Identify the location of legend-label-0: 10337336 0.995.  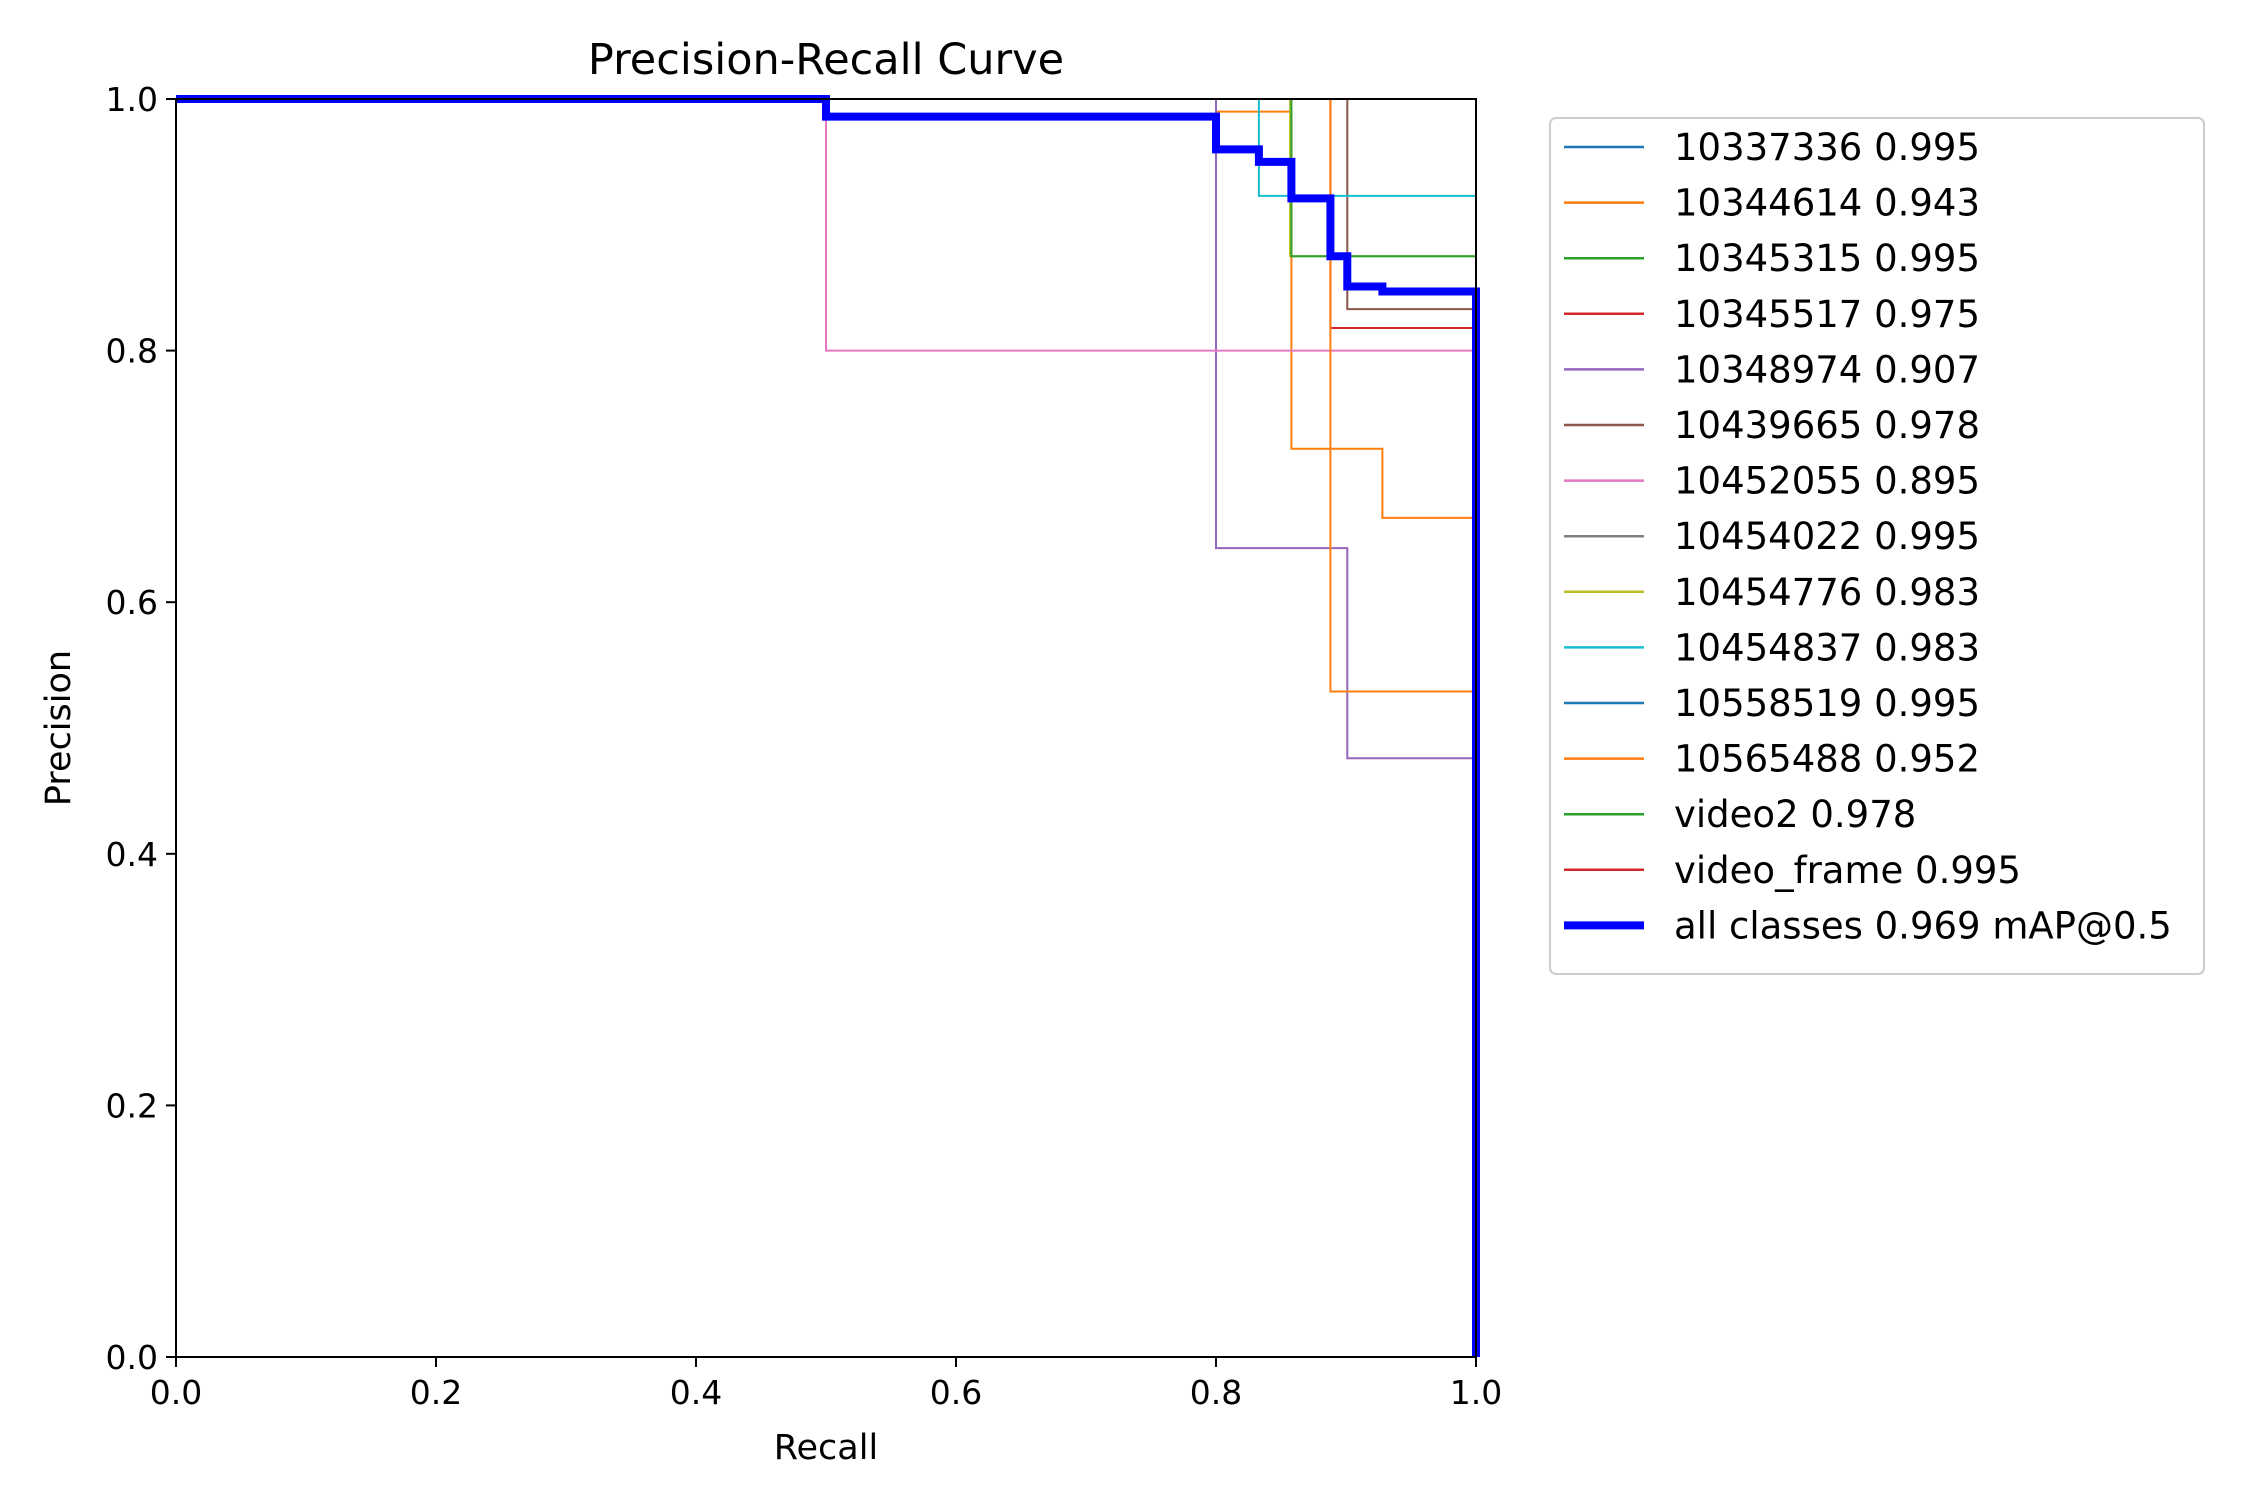
(1827, 147).